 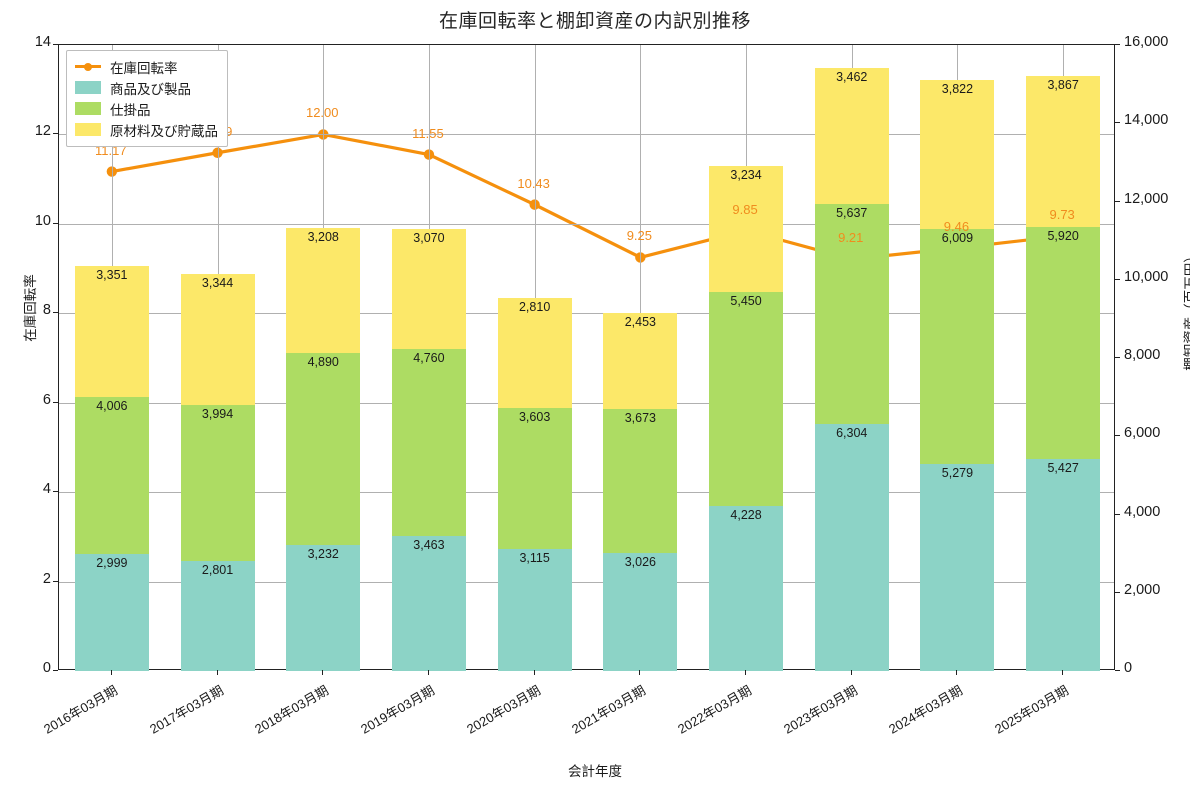 What do you see at coordinates (46, 489) in the screenshot?
I see `y-axis-left-tick: 4` at bounding box center [46, 489].